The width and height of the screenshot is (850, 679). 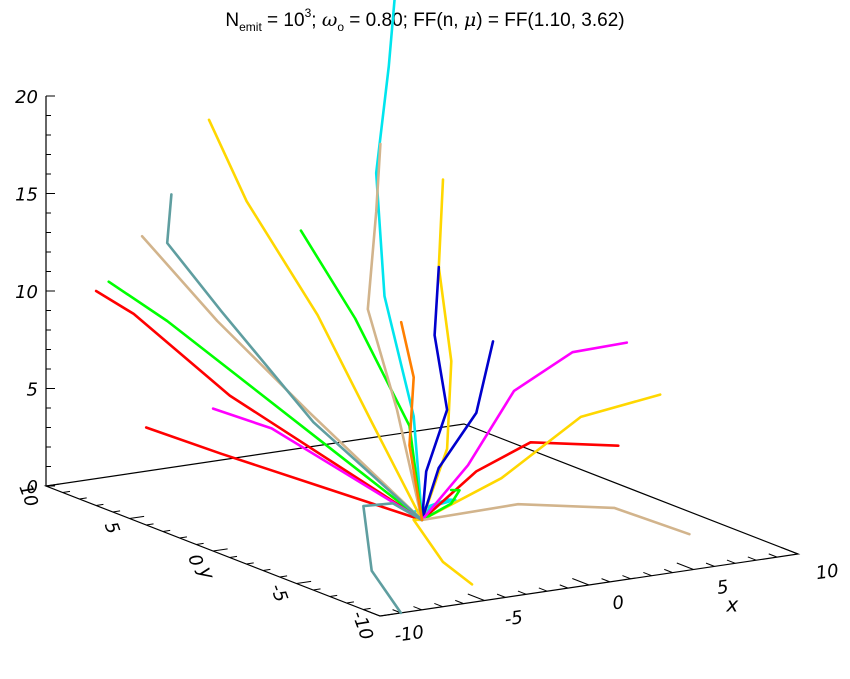 What do you see at coordinates (32, 390) in the screenshot?
I see `z-tick-label: 5` at bounding box center [32, 390].